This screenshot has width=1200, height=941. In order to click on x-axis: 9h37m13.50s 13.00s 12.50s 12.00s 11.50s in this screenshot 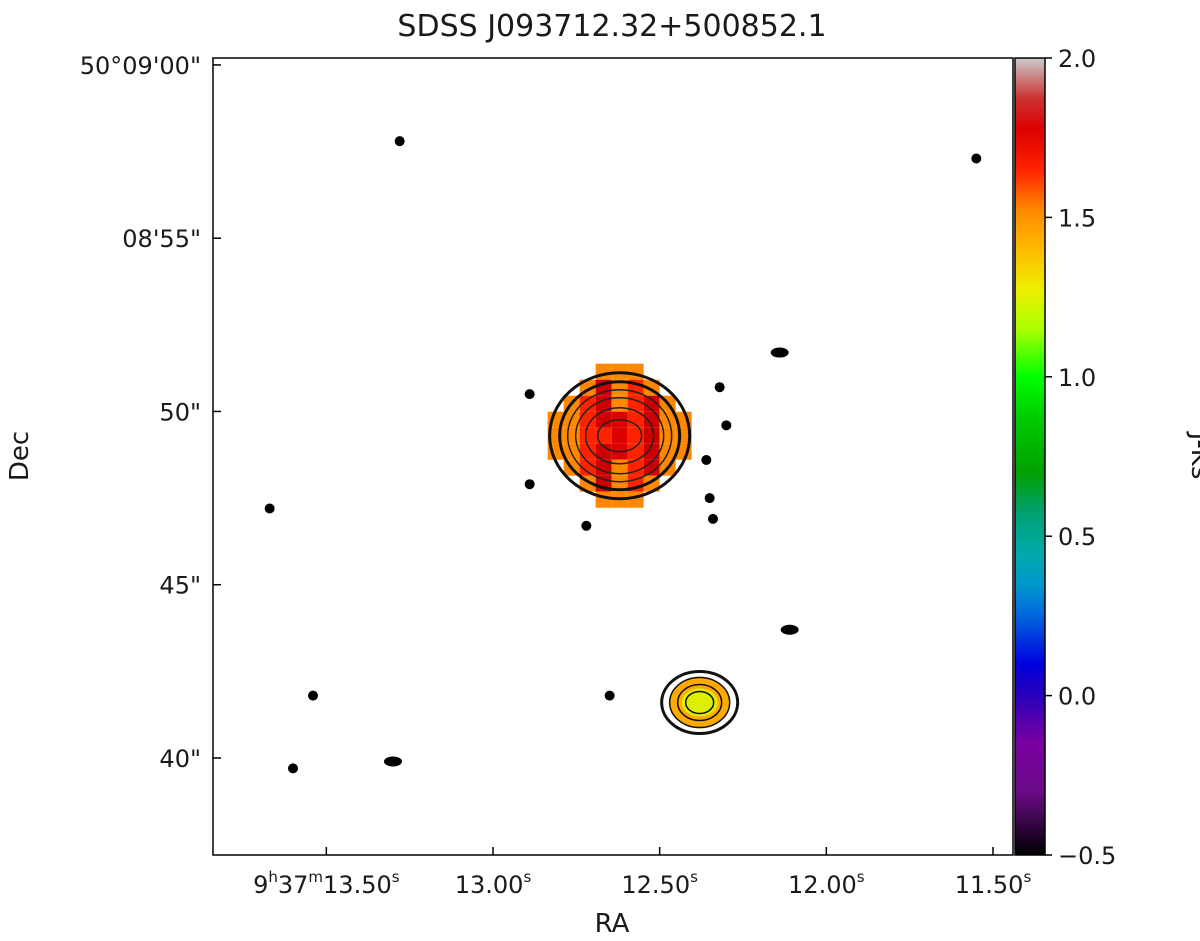, I will do `click(642, 873)`.